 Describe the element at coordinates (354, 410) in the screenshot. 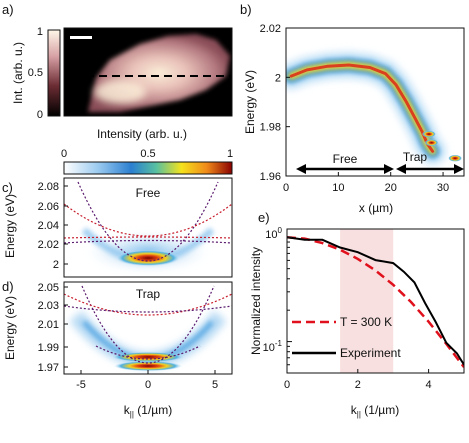

I see `panel-e-xlabel-main: k` at that location.